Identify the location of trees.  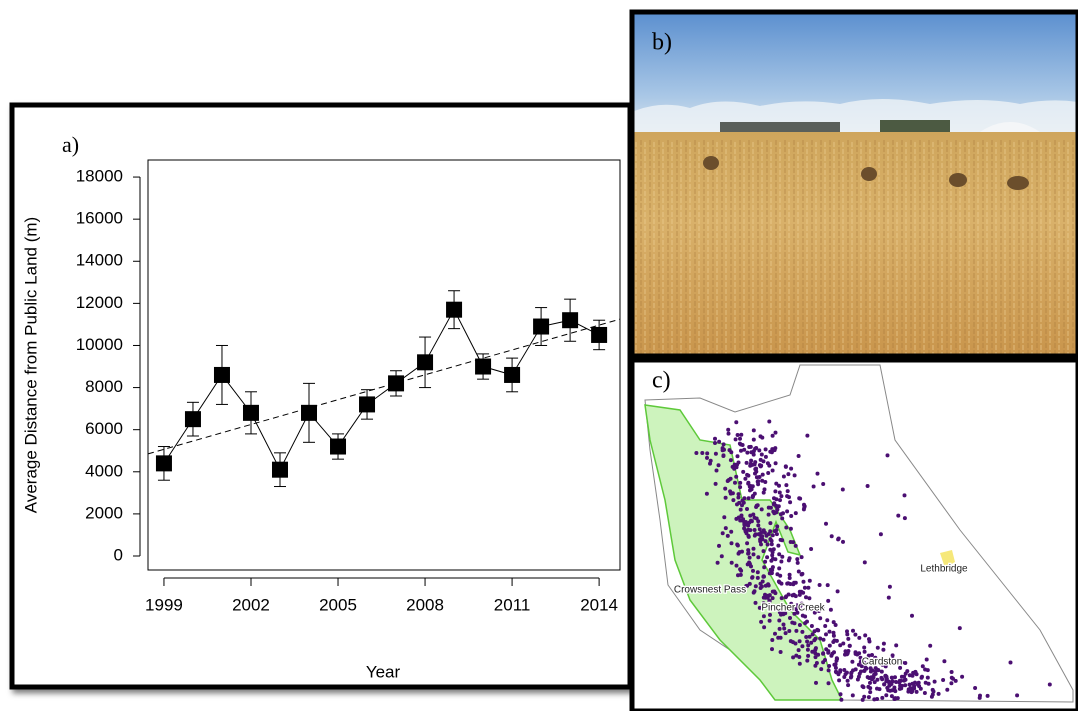
(915, 126).